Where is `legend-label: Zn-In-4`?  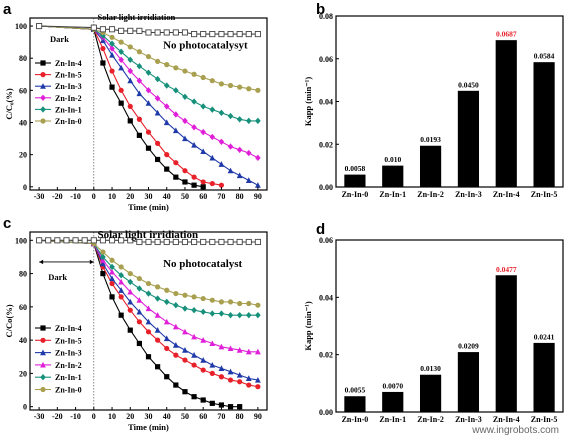 legend-label: Zn-In-4 is located at coordinates (68, 63).